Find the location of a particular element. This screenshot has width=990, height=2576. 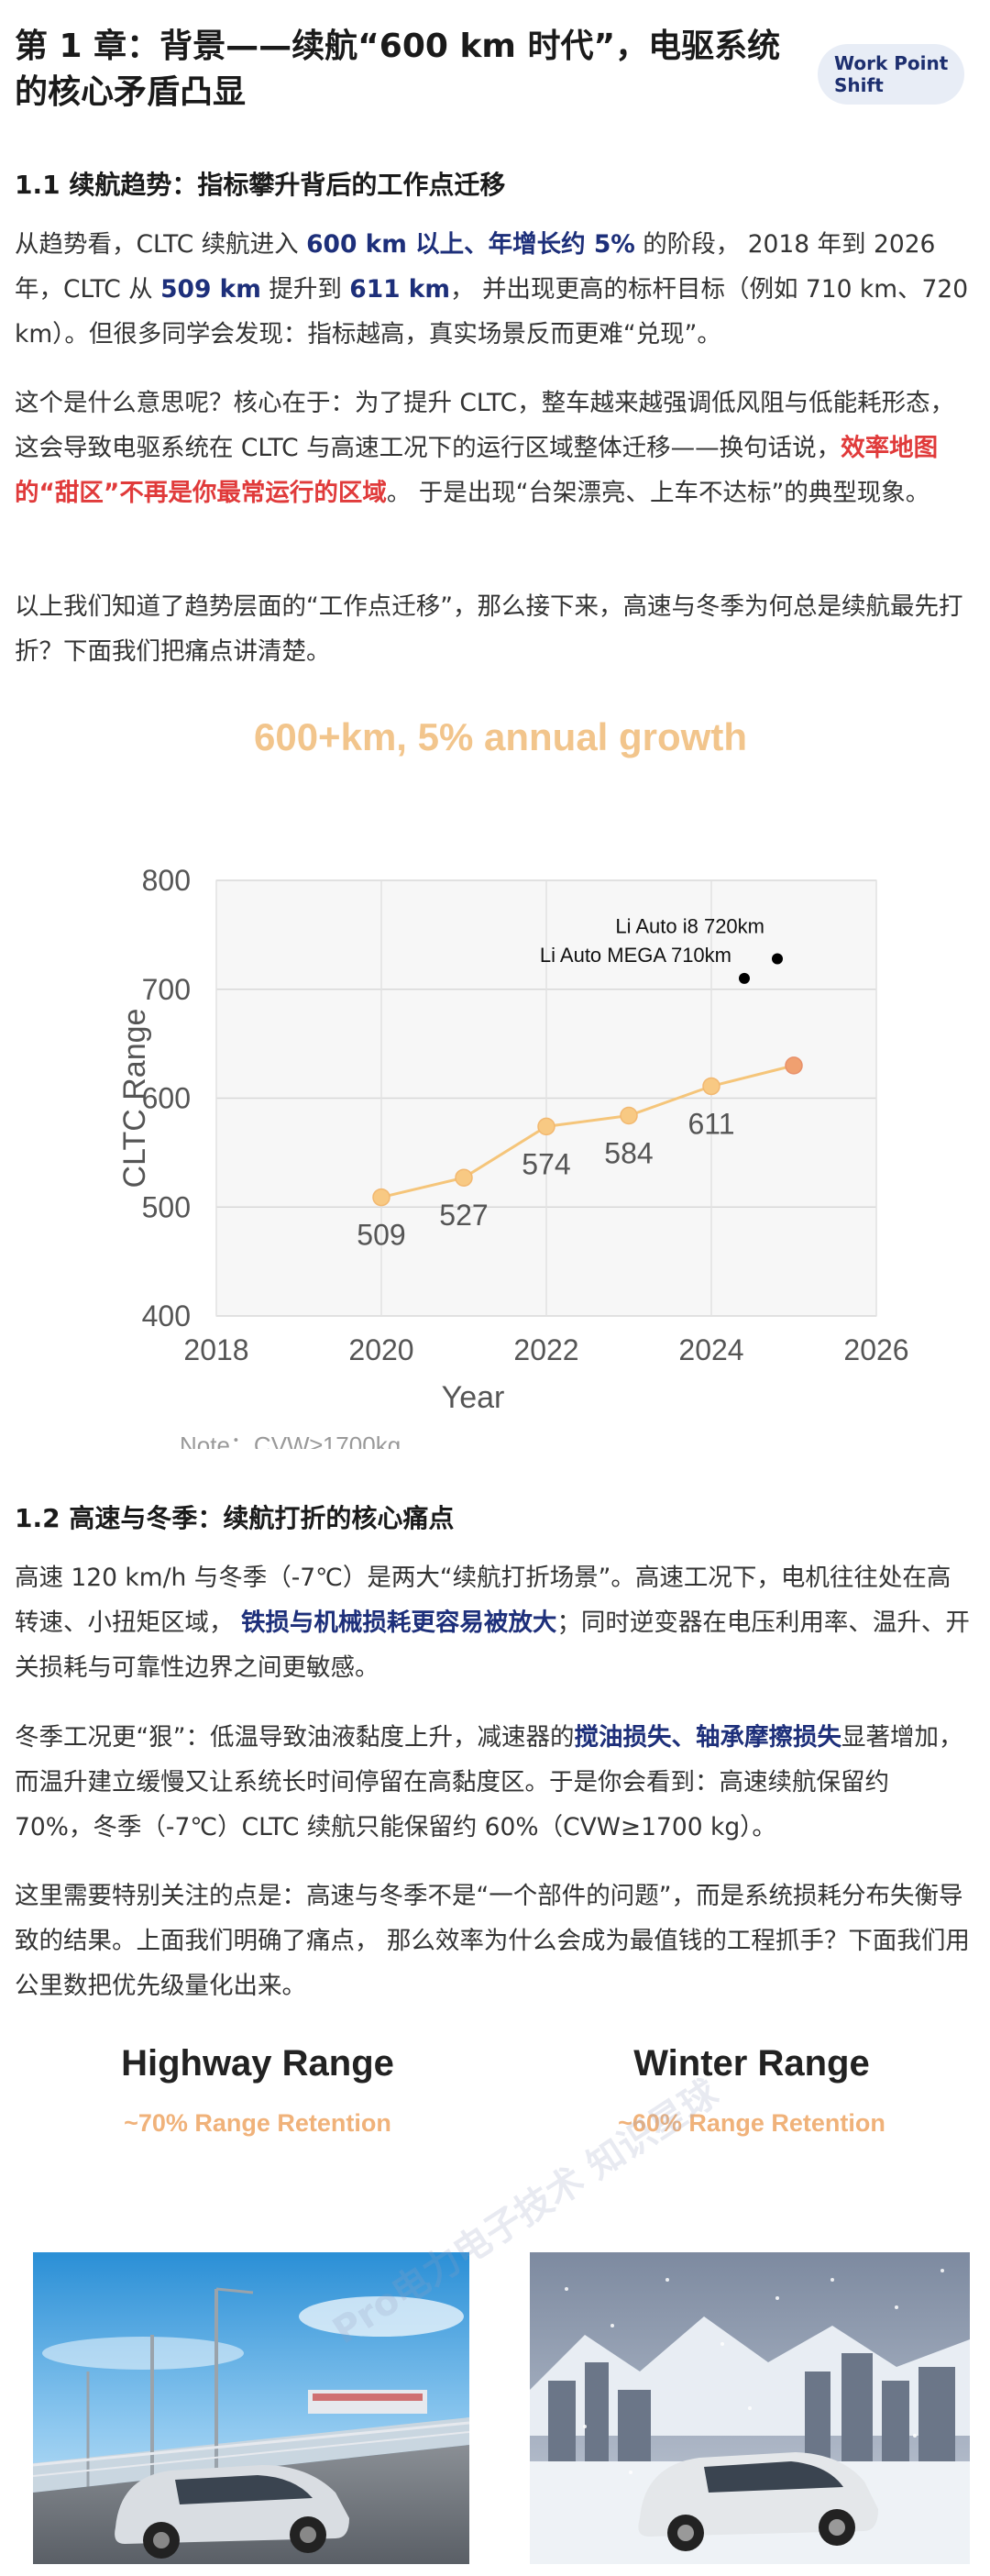

highway-car is located at coordinates (232, 2512).